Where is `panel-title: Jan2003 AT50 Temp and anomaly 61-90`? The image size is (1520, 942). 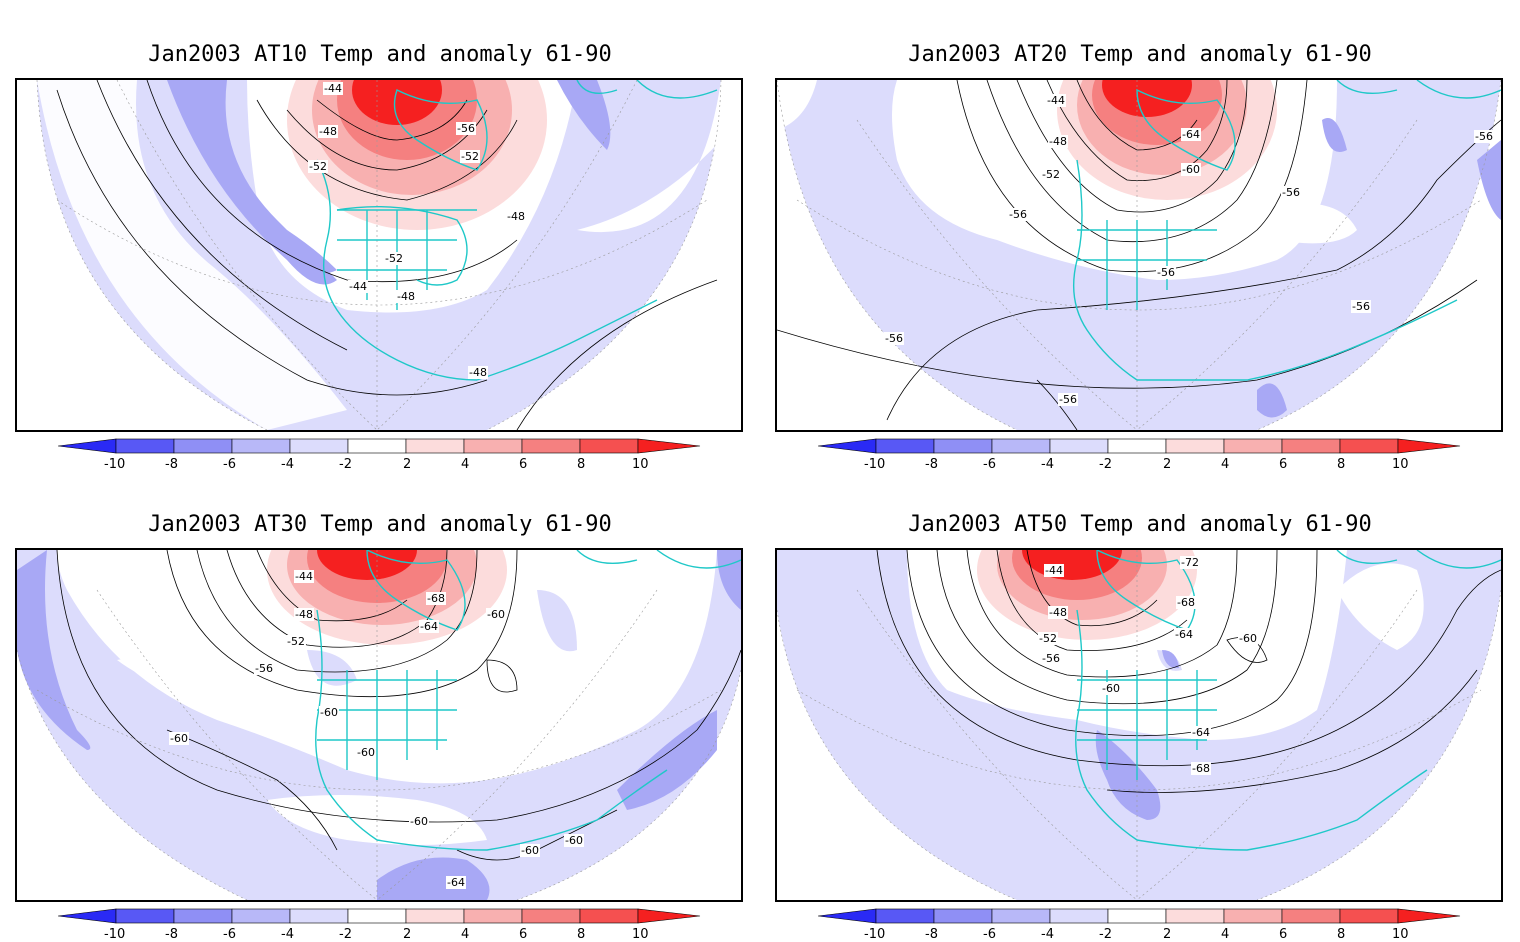 panel-title: Jan2003 AT50 Temp and anomaly 61-90 is located at coordinates (1140, 524).